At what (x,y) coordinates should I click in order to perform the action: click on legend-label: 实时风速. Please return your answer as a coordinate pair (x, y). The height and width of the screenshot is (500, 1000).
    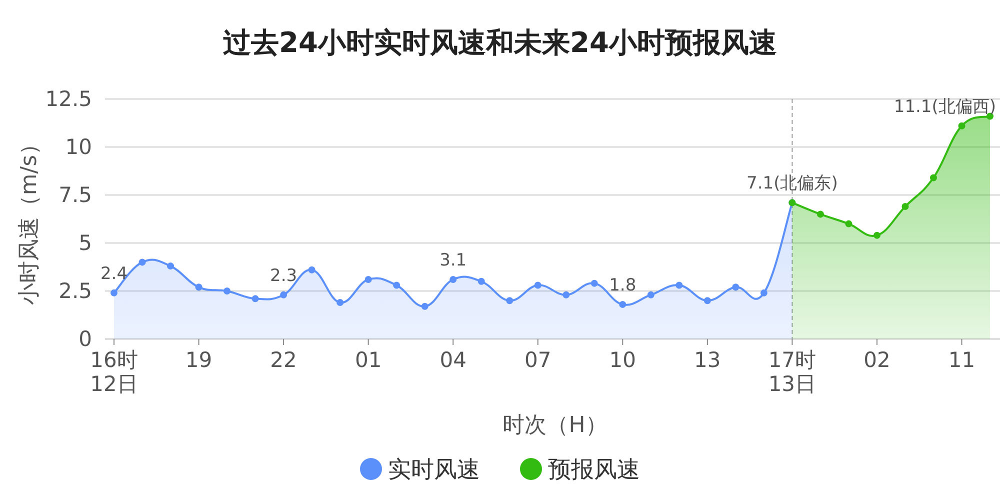
    Looking at the image, I should click on (434, 470).